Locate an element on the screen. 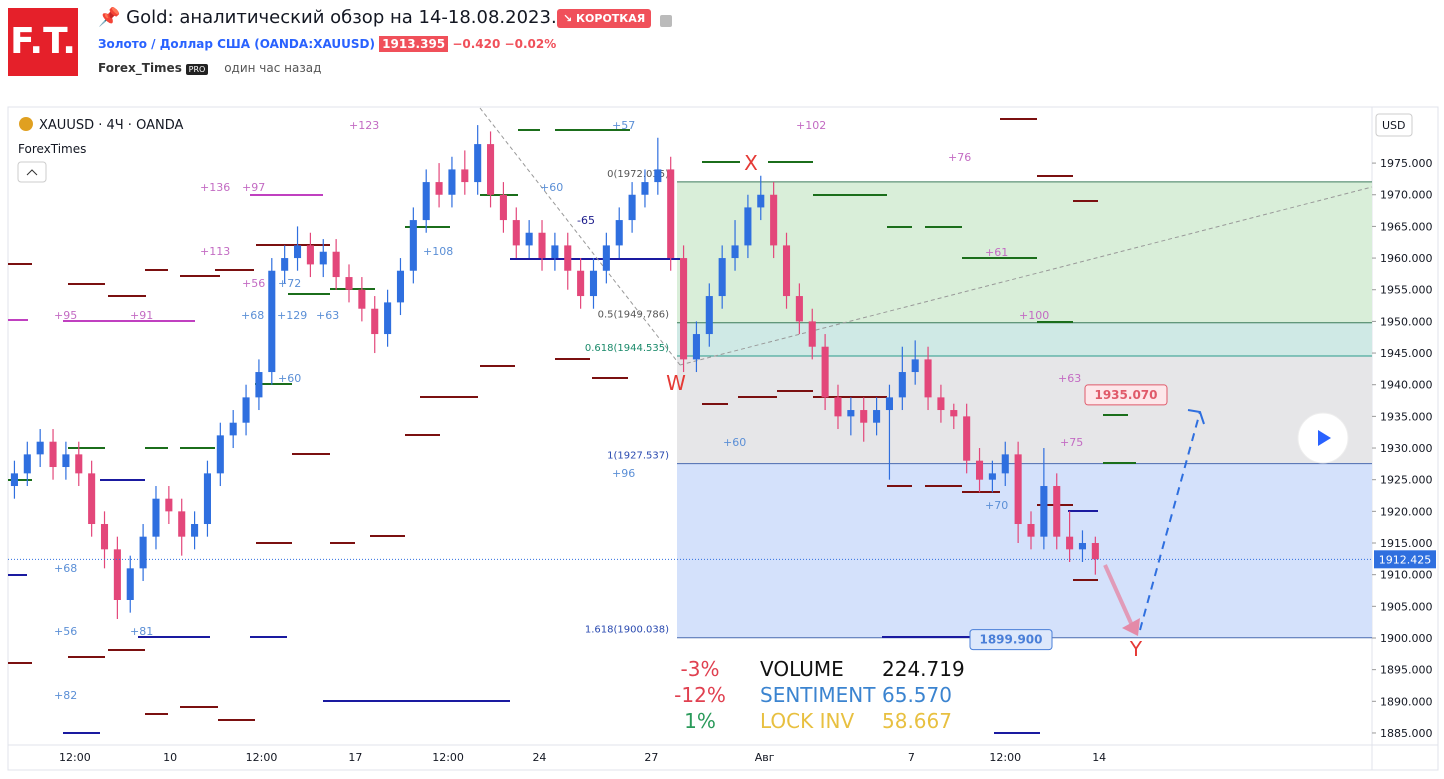 This screenshot has width=1444, height=779. annotation: +108 is located at coordinates (438, 251).